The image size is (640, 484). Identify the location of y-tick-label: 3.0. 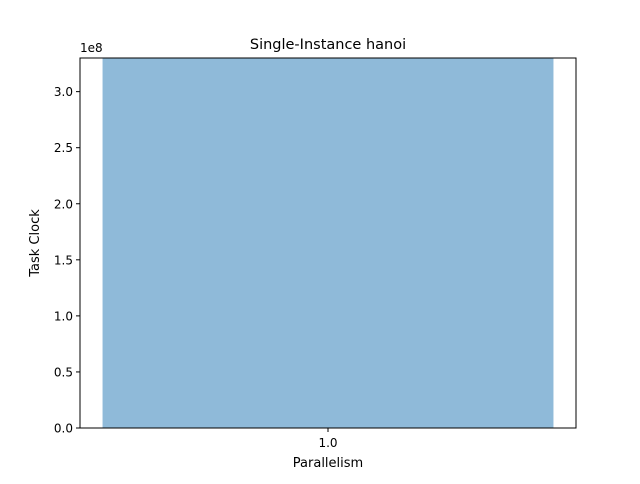
(63, 92).